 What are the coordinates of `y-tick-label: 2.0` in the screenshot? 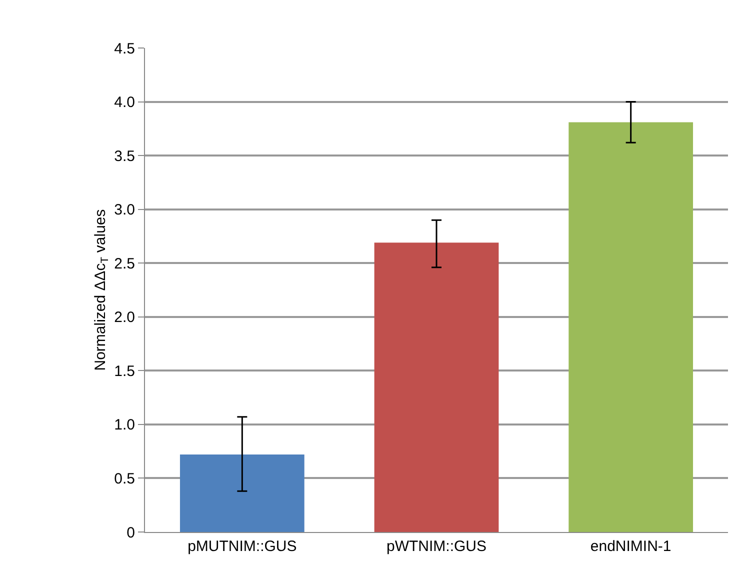 It's located at (124, 317).